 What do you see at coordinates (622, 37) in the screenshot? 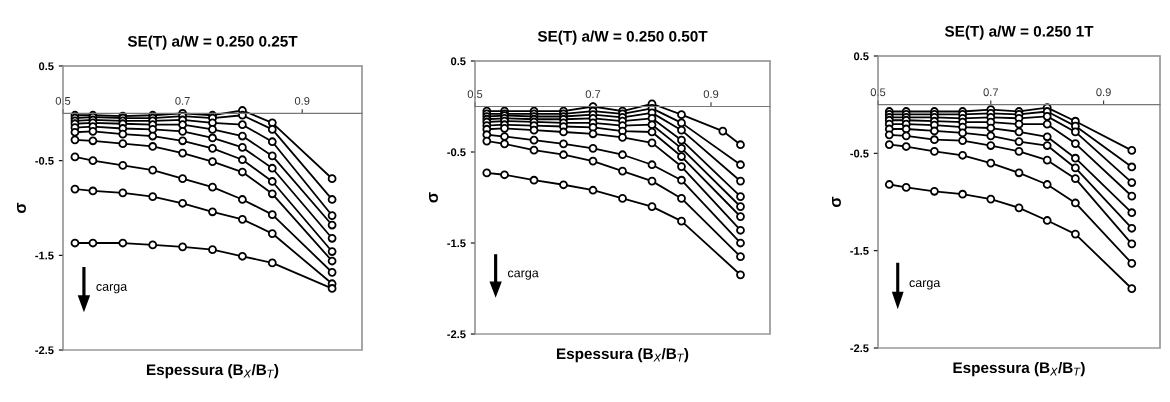
I see `chart-title: SE(T) a/W = 0.250 0.50T` at bounding box center [622, 37].